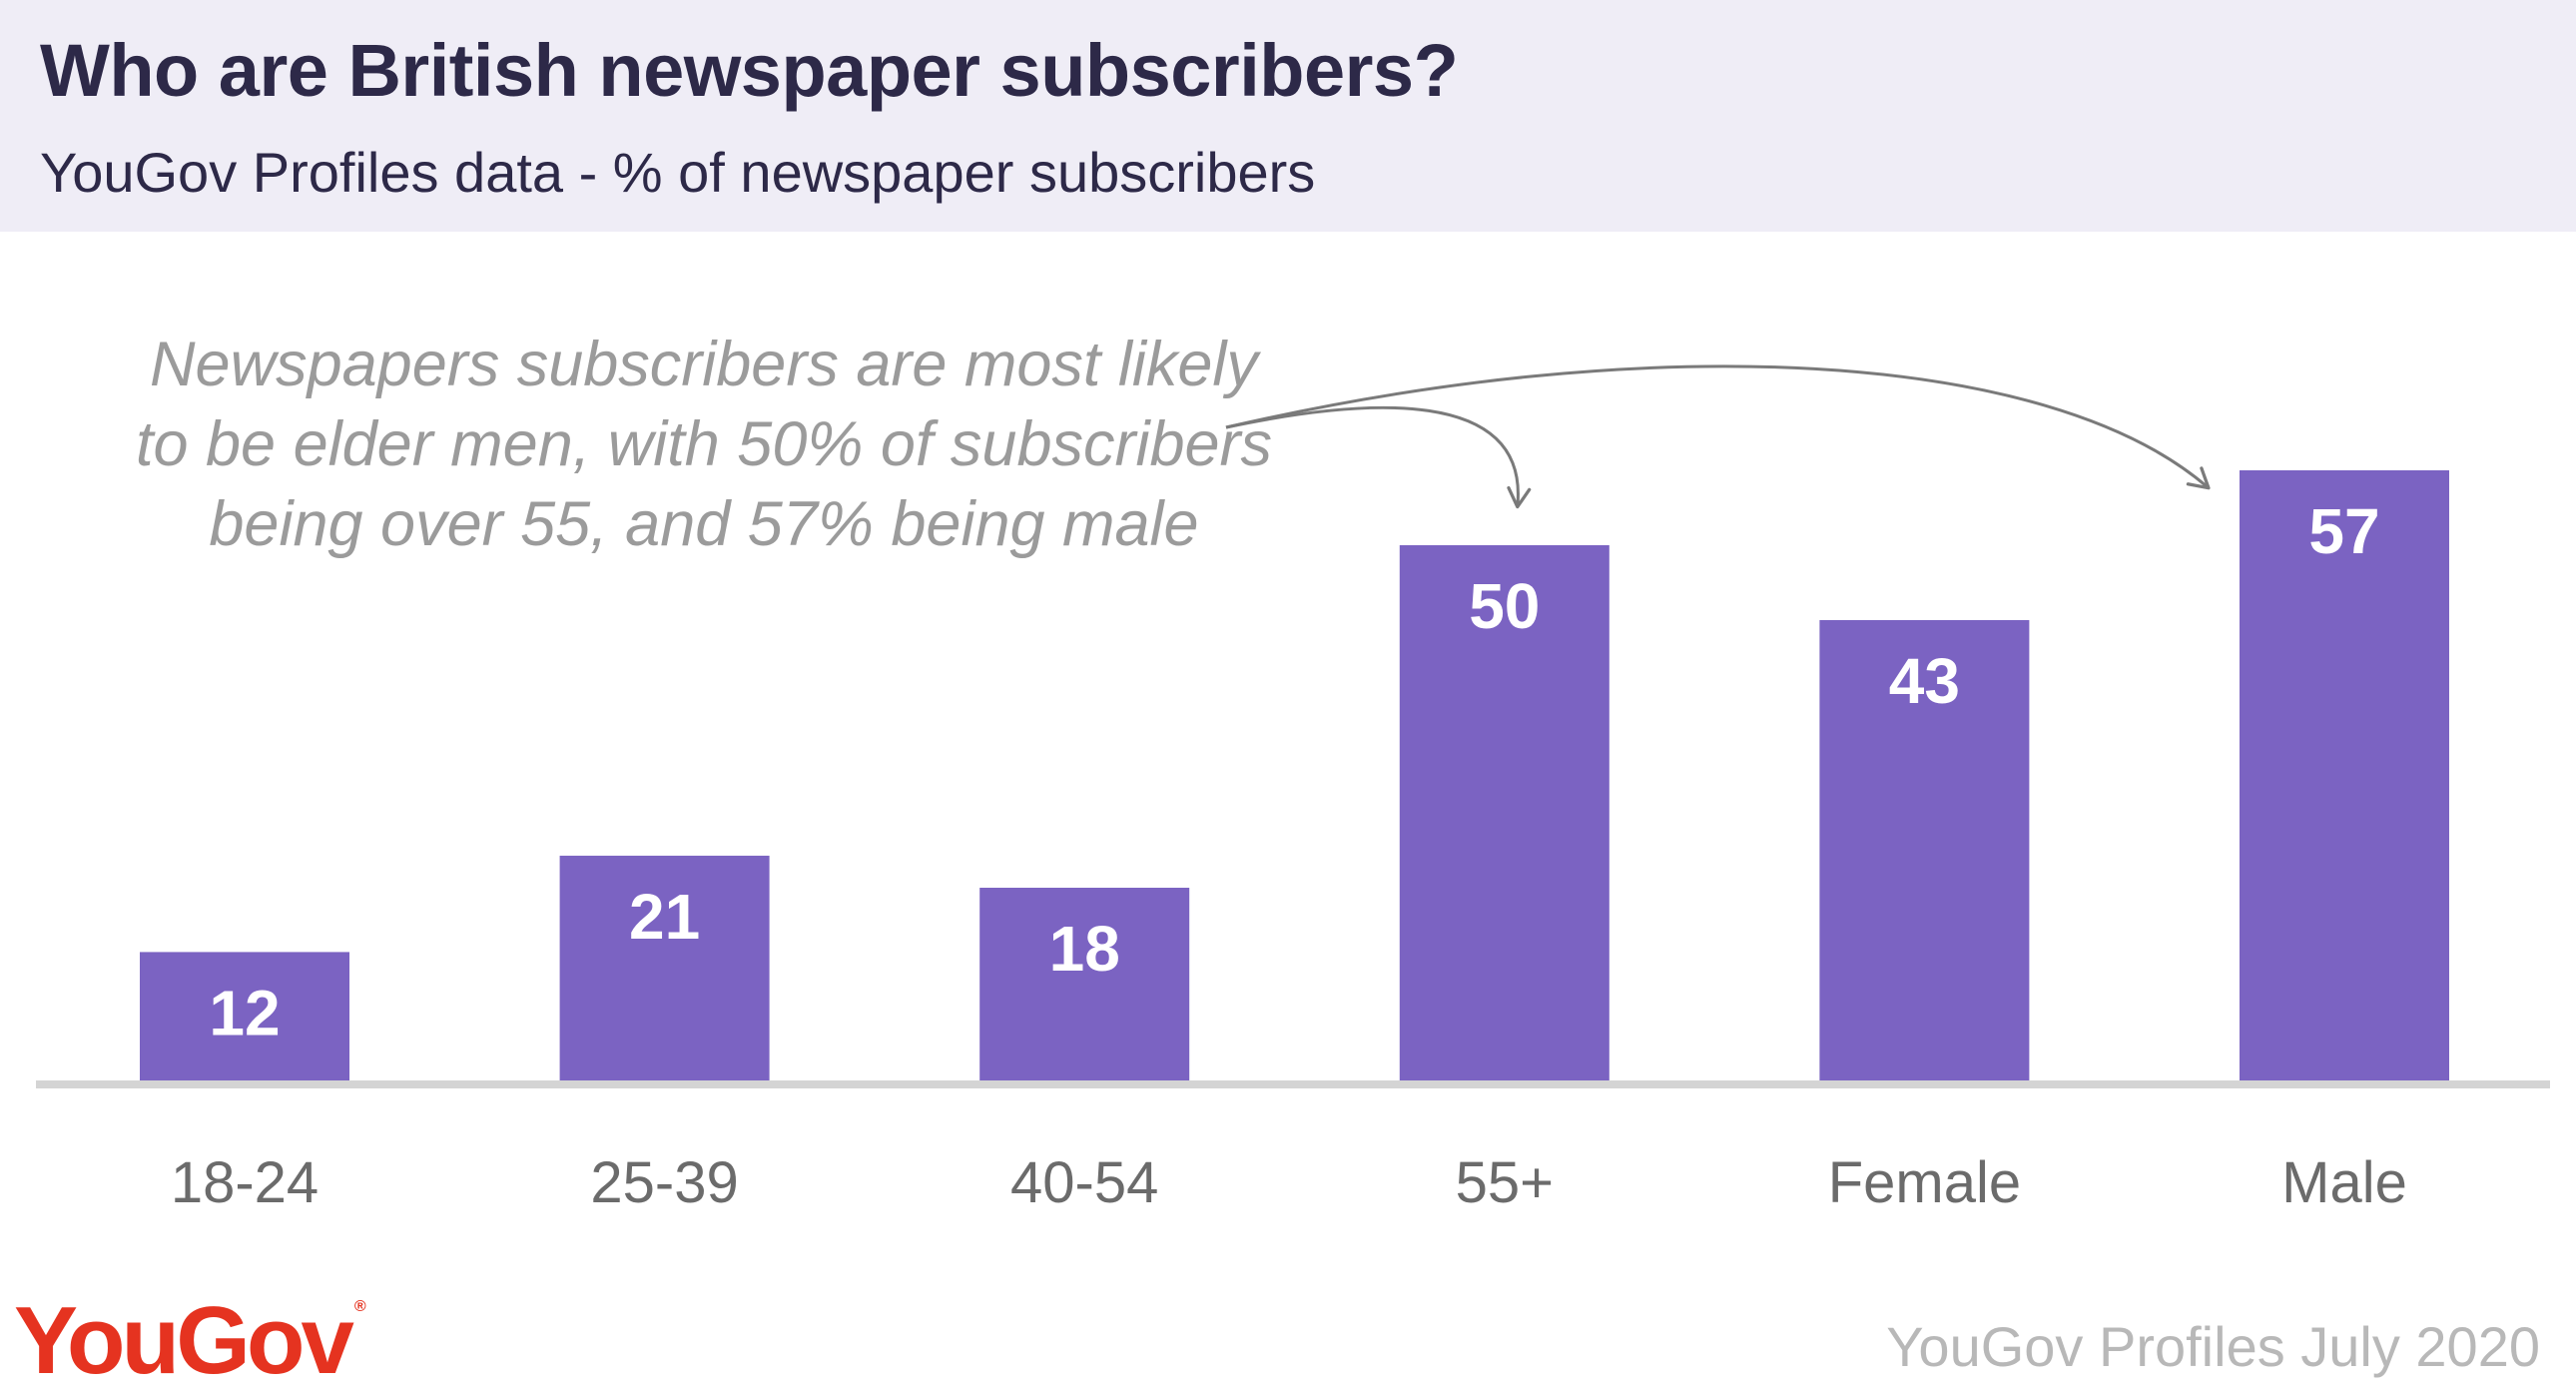  Describe the element at coordinates (750, 71) in the screenshot. I see `chart-title: Who are British newspaper subscribers?` at that location.